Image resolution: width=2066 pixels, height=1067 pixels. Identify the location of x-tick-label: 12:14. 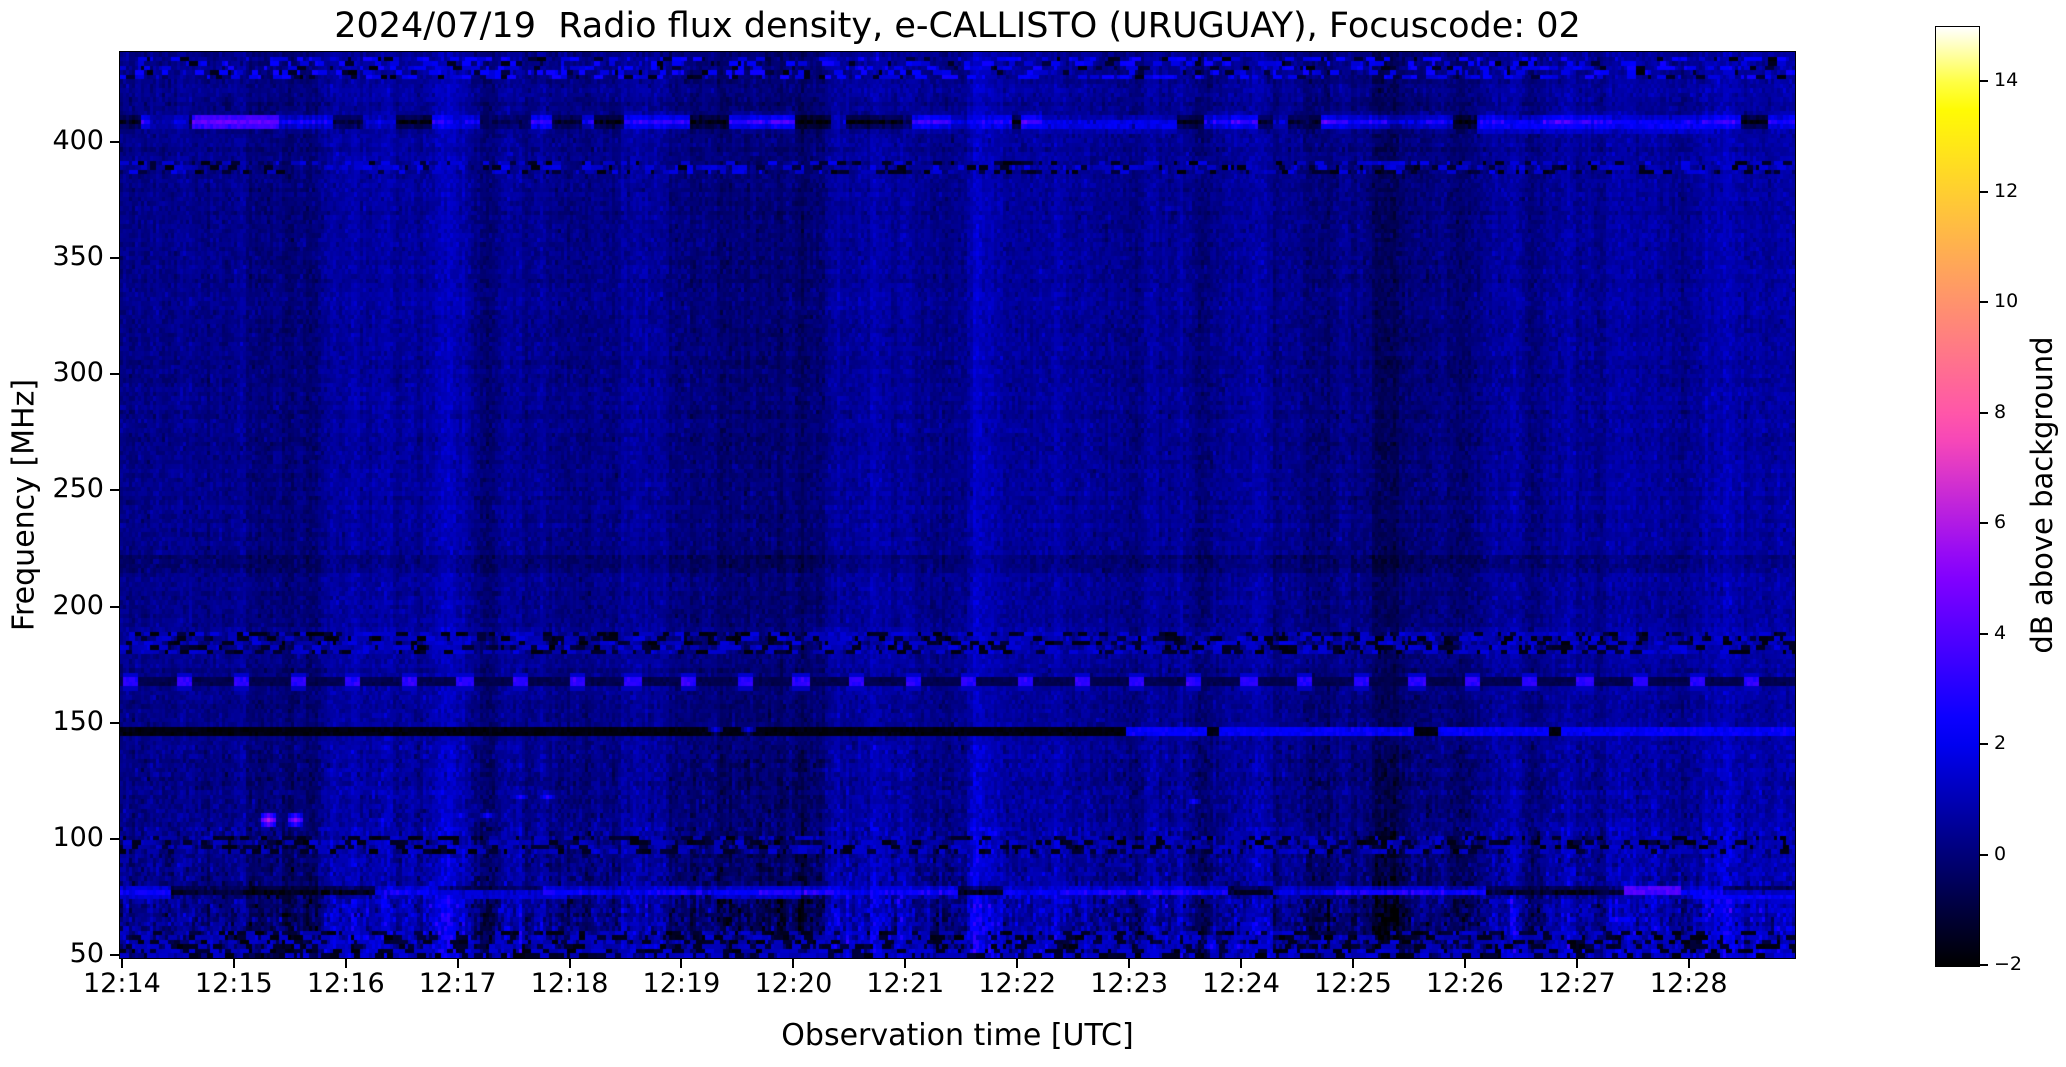
(121, 983).